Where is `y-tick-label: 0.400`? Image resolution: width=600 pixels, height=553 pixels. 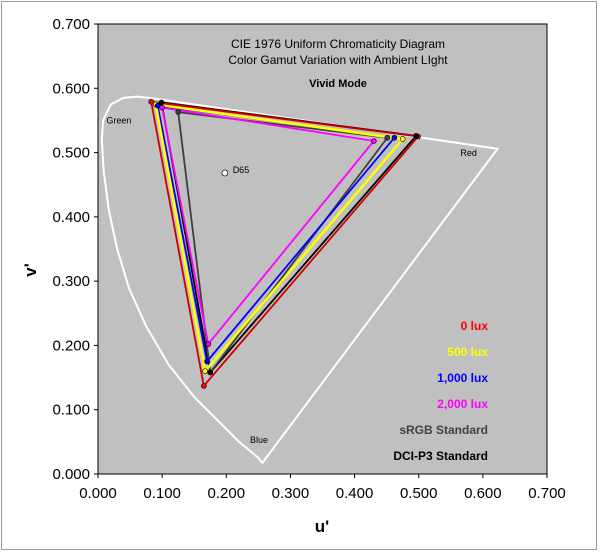 y-tick-label: 0.400 is located at coordinates (71, 217).